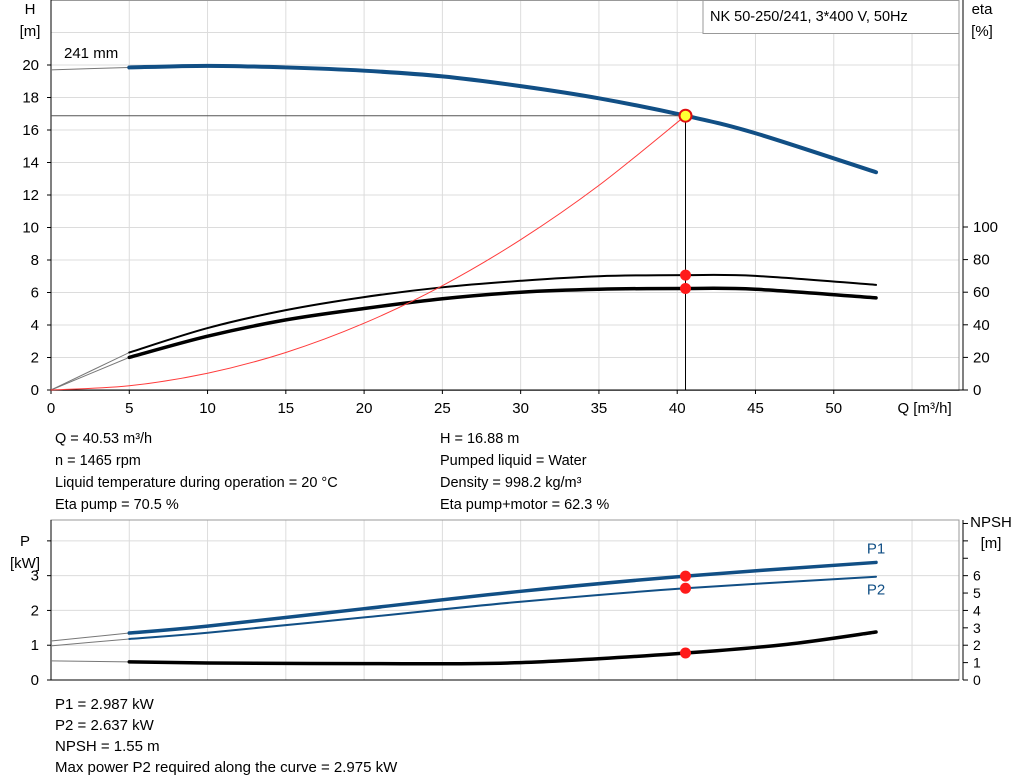 The height and width of the screenshot is (781, 1024). Describe the element at coordinates (981, 325) in the screenshot. I see `y-tick-label-eta: 40` at that location.